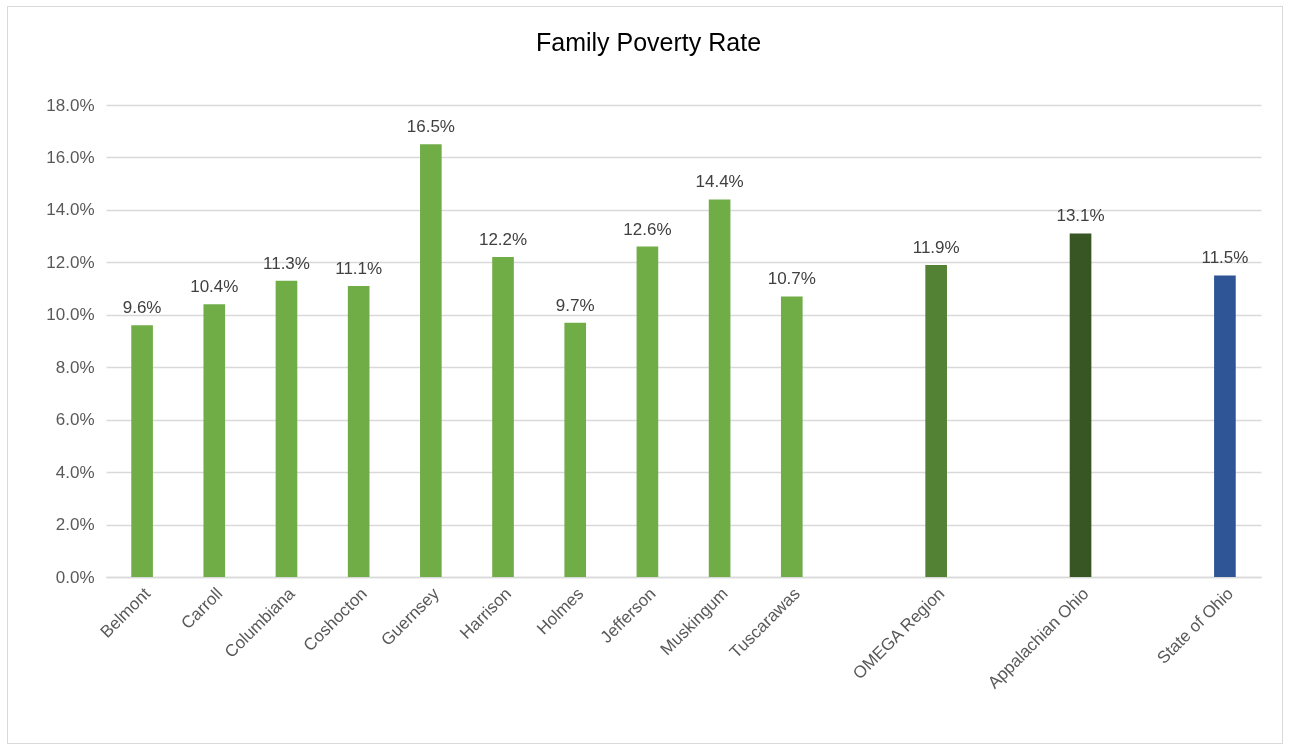  I want to click on y-tick-label: 4.0%, so click(75, 472).